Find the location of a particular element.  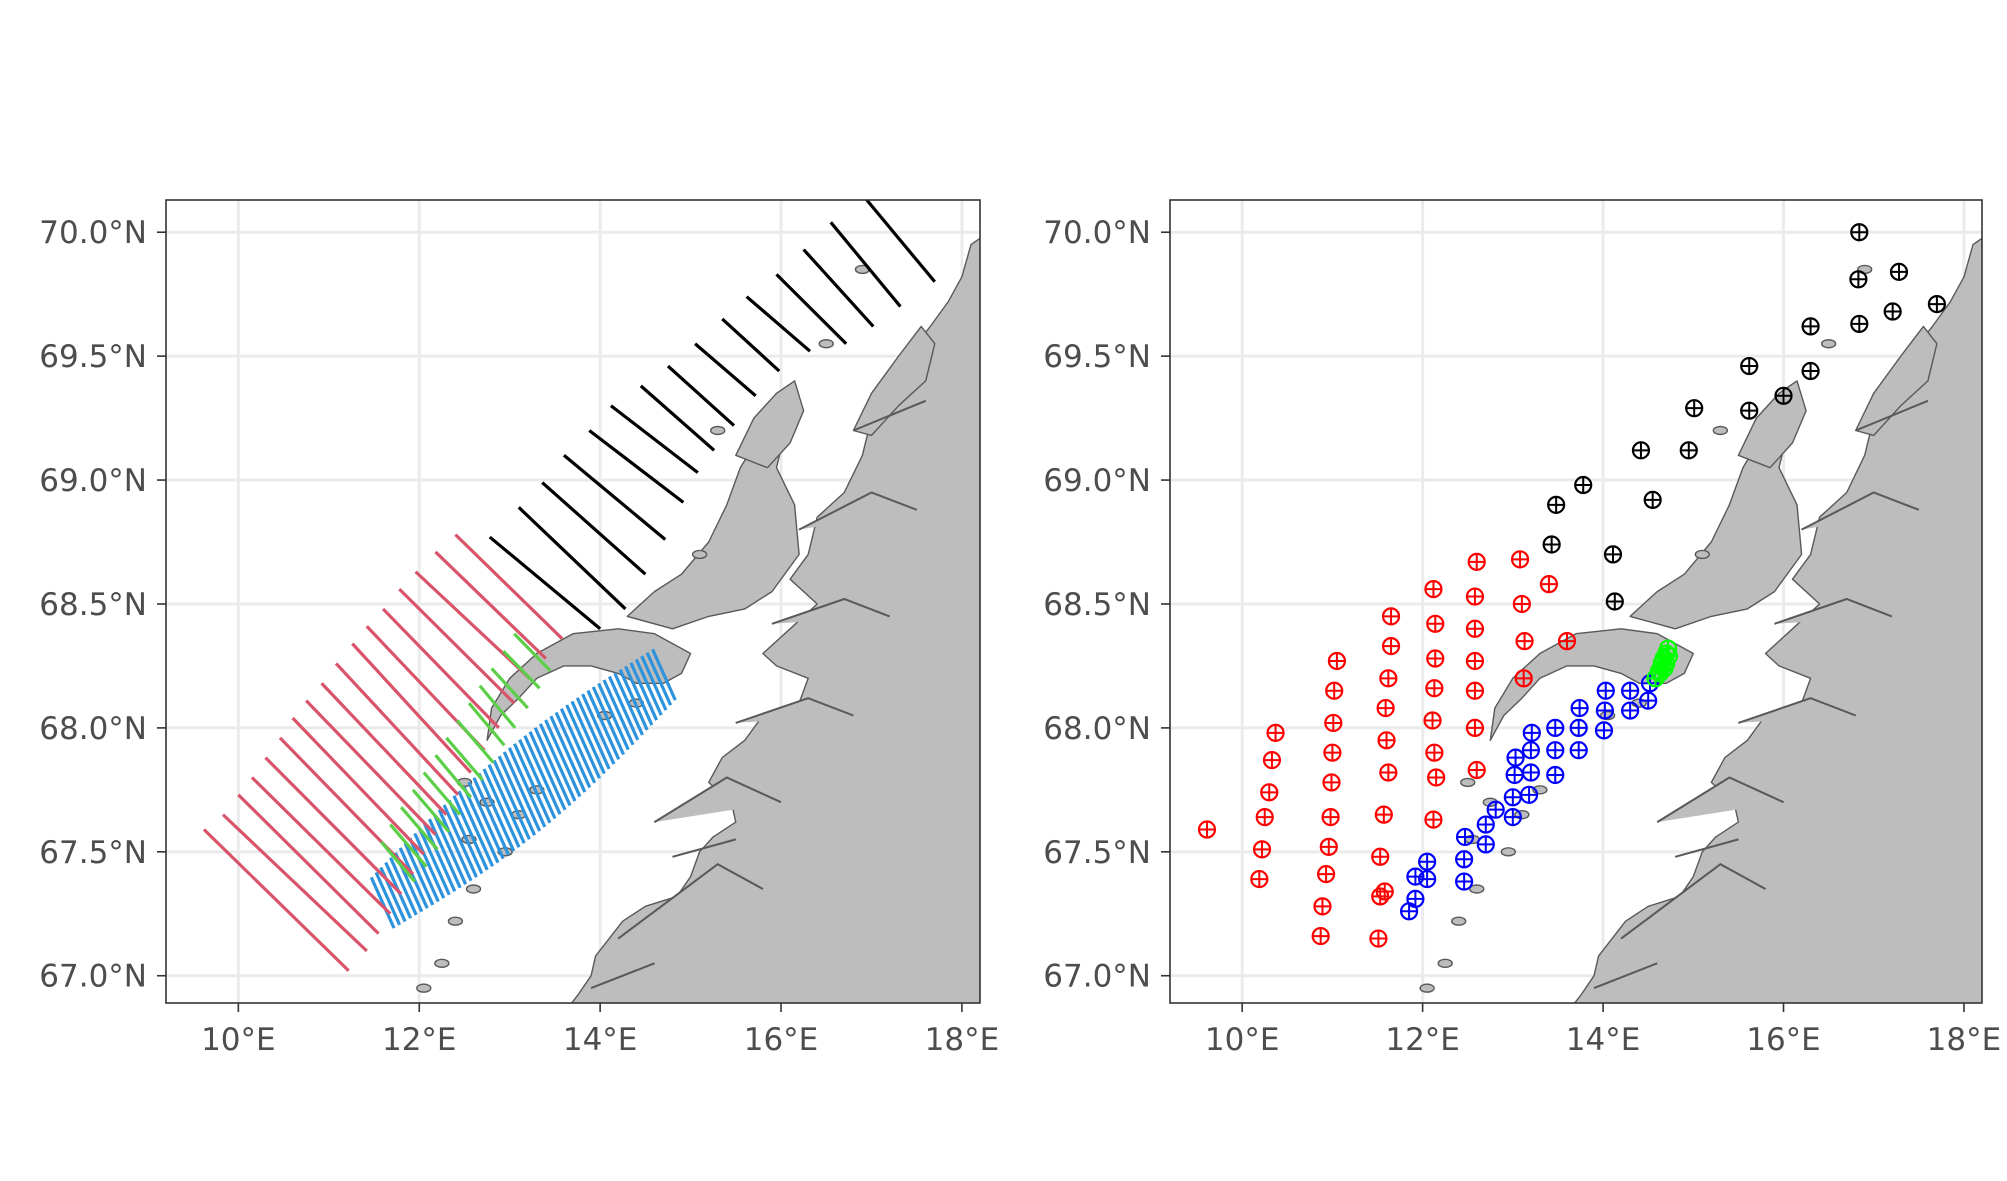

y-tick-label: 69.0°N is located at coordinates (1097, 481).